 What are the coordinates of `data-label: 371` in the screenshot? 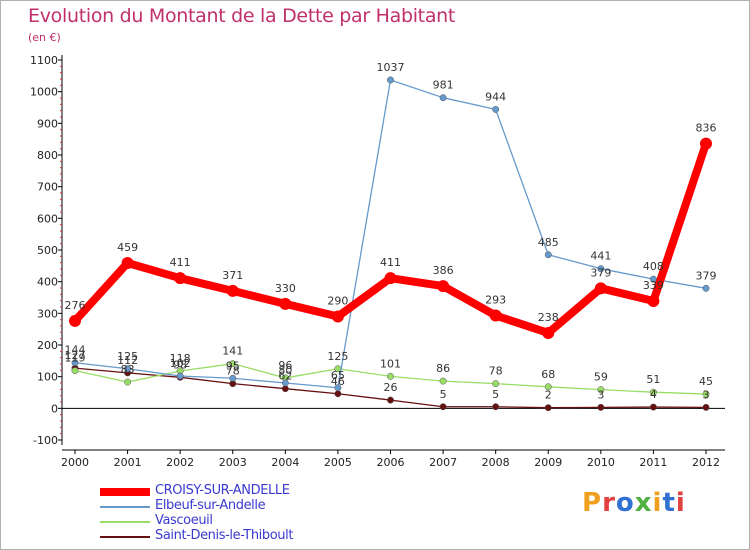 It's located at (232, 275).